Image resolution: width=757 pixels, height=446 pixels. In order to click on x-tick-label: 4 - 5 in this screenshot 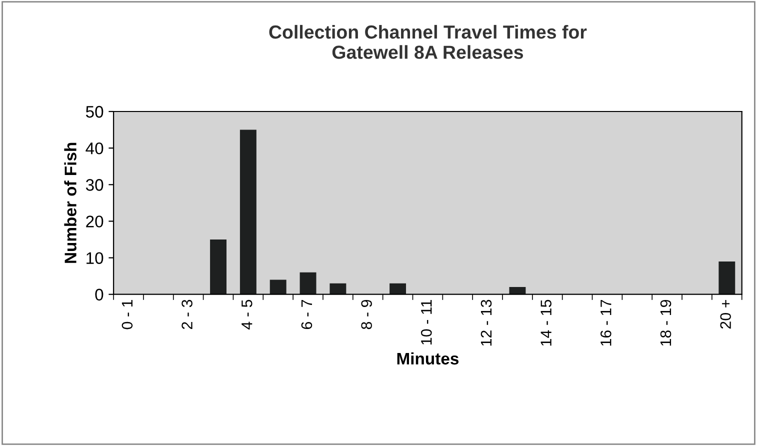, I will do `click(247, 315)`.